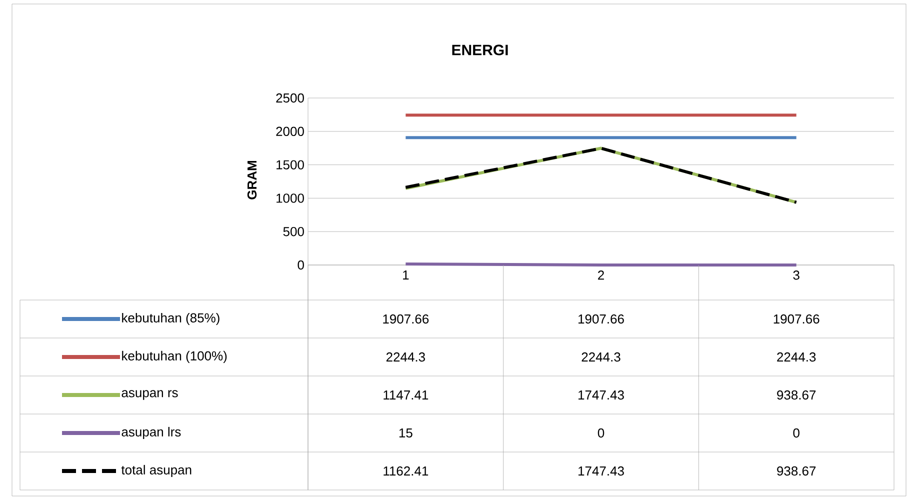  I want to click on legend-label: total asupan, so click(156, 471).